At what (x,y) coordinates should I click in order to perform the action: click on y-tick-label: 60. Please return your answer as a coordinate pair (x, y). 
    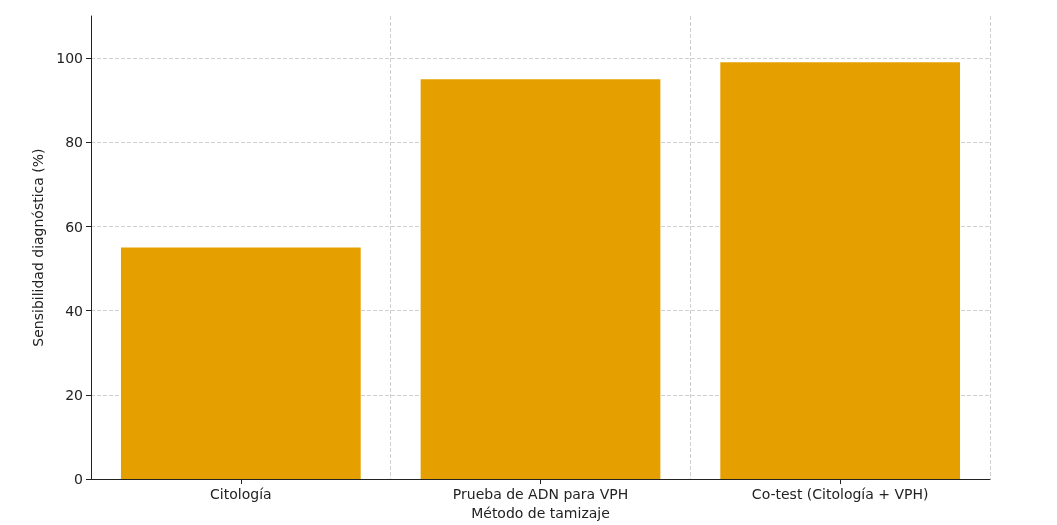
    Looking at the image, I should click on (74, 226).